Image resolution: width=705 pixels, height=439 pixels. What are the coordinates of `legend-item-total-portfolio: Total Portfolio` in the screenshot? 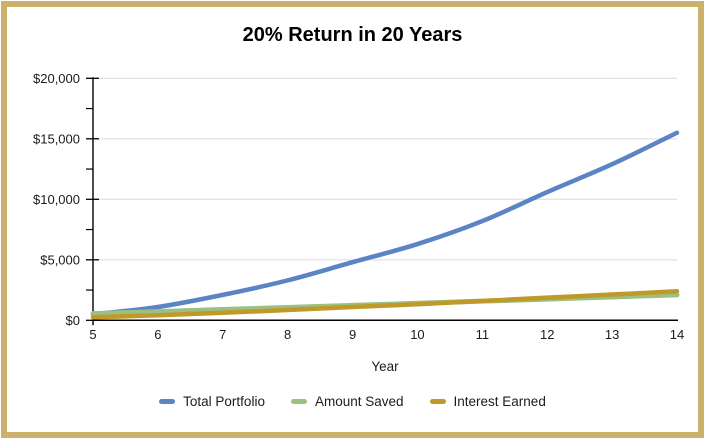 It's located at (212, 401).